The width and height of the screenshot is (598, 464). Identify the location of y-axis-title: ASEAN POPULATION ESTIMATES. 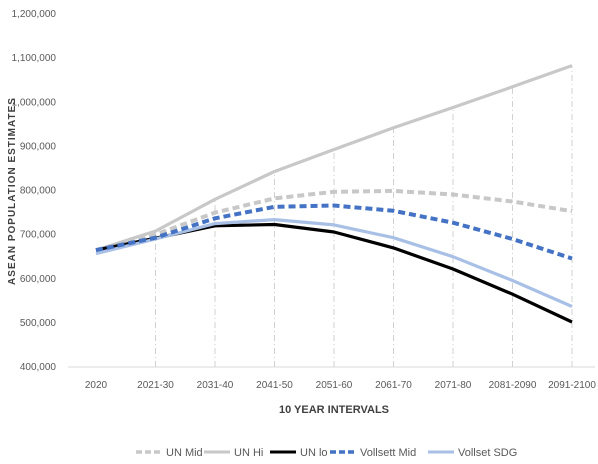
(12, 191).